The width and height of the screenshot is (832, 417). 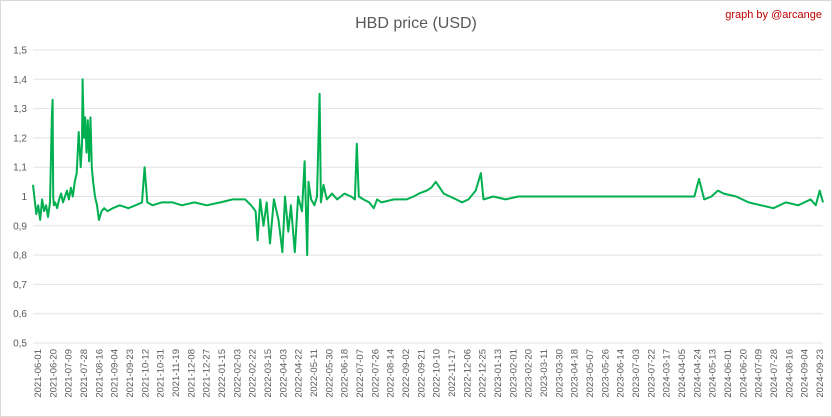 What do you see at coordinates (20, 344) in the screenshot?
I see `y-tick-label: 0,5` at bounding box center [20, 344].